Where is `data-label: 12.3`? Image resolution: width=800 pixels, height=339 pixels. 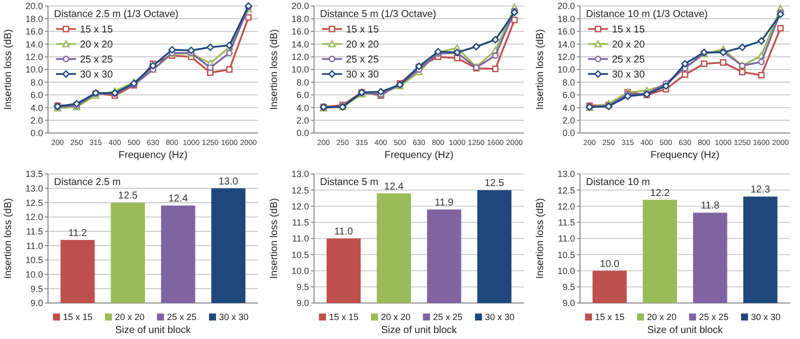
data-label: 12.3 is located at coordinates (760, 190).